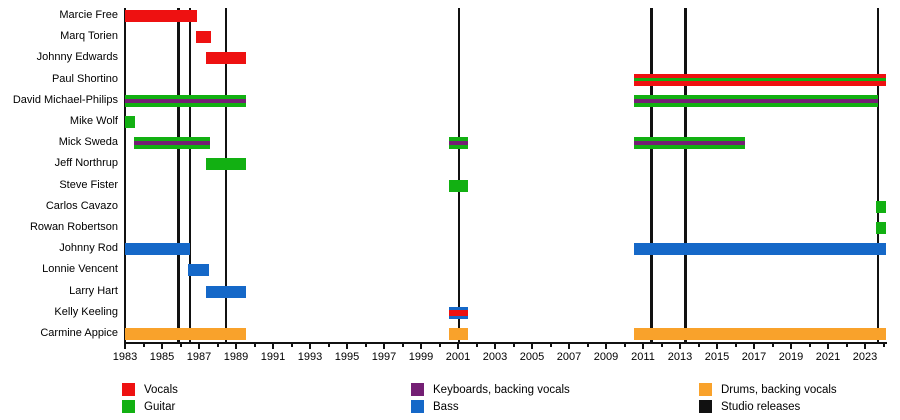  Describe the element at coordinates (128, 406) in the screenshot. I see `legend-swatch-guitar` at that location.